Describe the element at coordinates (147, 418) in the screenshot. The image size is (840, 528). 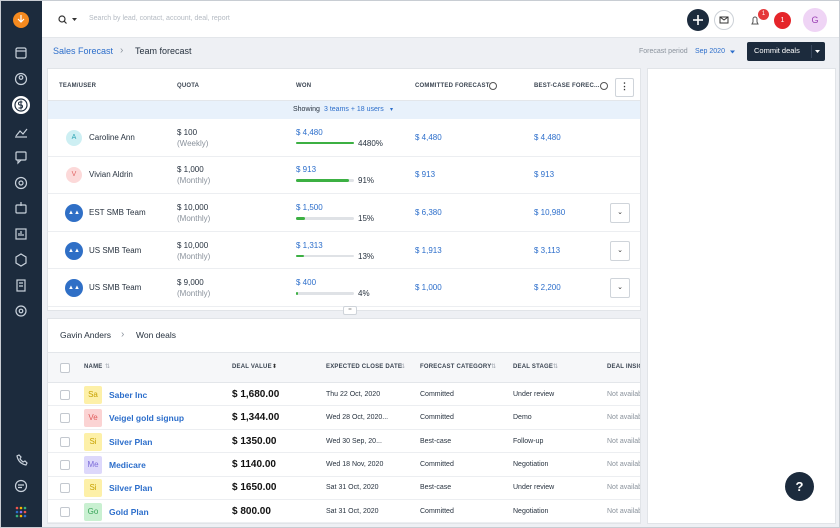
I see `deal-name: Veigel gold signup` at that location.